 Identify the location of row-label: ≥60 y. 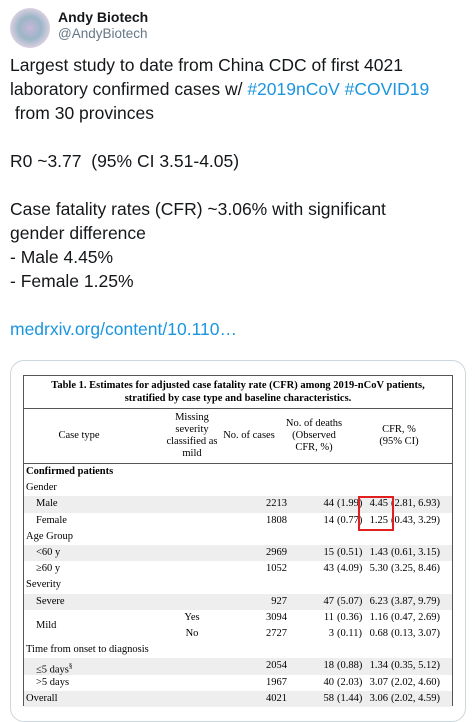
(48, 569).